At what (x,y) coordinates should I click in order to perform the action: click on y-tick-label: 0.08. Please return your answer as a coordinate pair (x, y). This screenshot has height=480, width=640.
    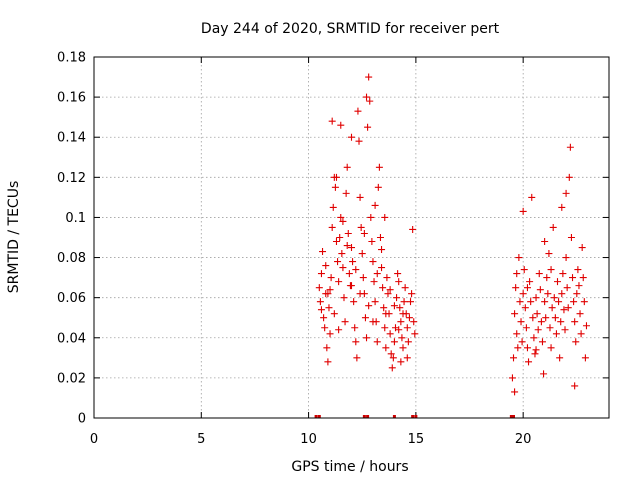
    Looking at the image, I should click on (71, 258).